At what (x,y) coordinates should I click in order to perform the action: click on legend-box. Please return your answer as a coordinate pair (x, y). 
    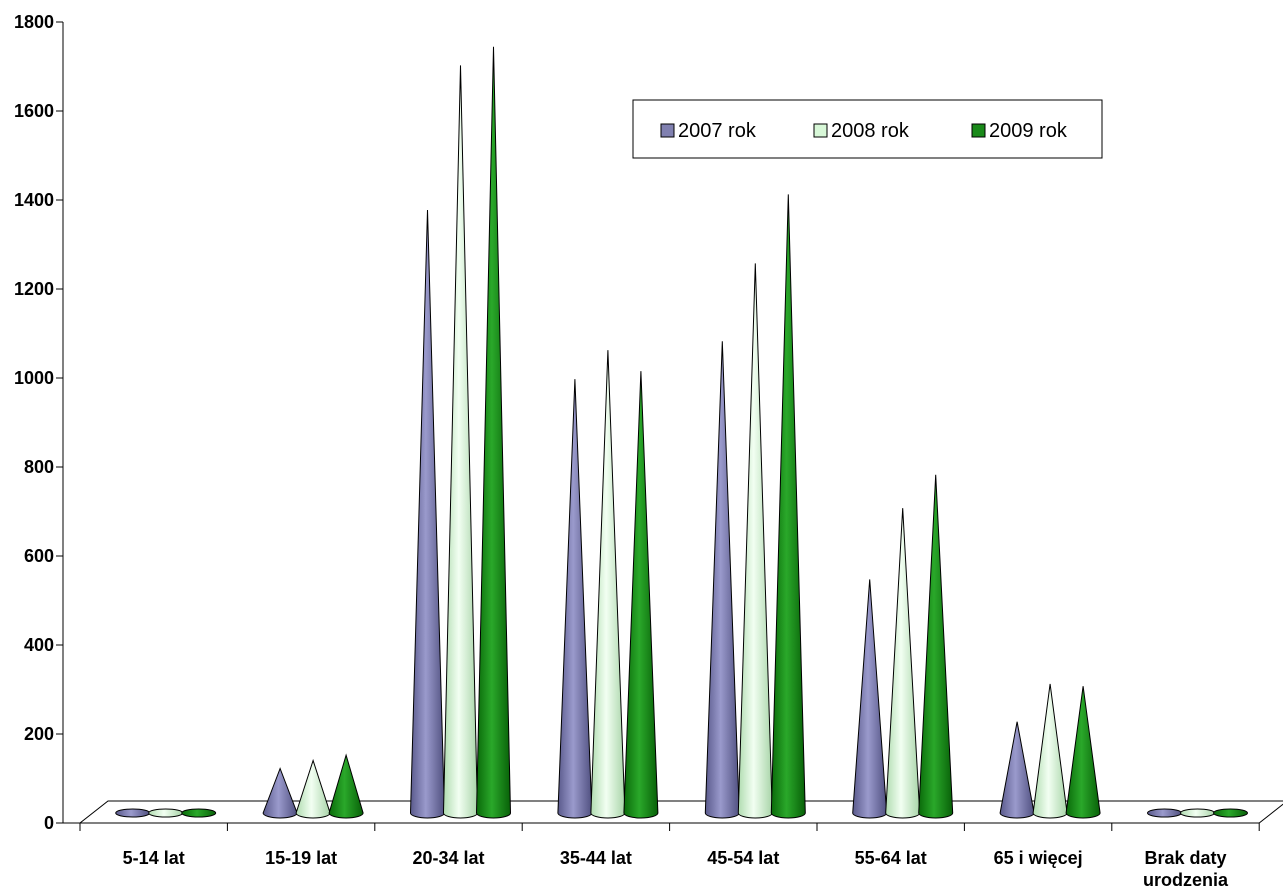
    Looking at the image, I should click on (867, 129).